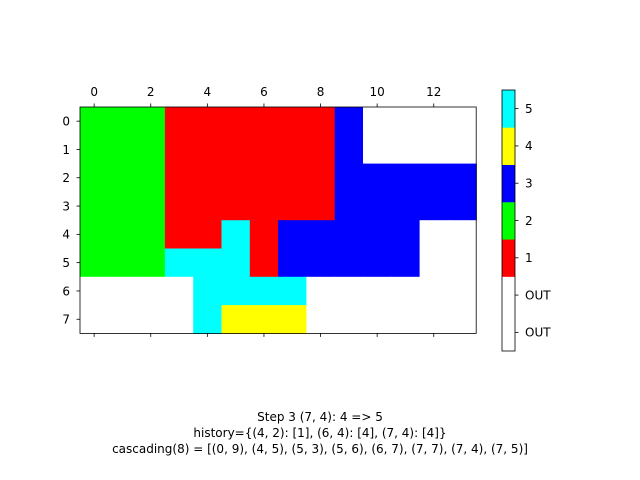  Describe the element at coordinates (66, 121) in the screenshot. I see `y-tick-label: 0` at that location.